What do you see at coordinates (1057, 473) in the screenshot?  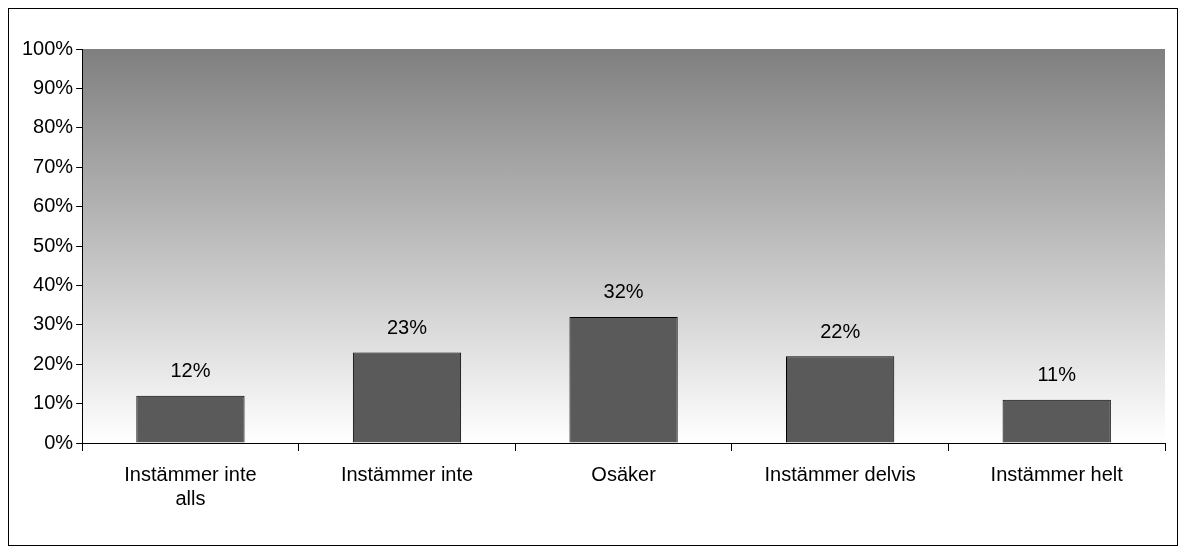 I see `x-tick-label: Instämmer helt` at bounding box center [1057, 473].